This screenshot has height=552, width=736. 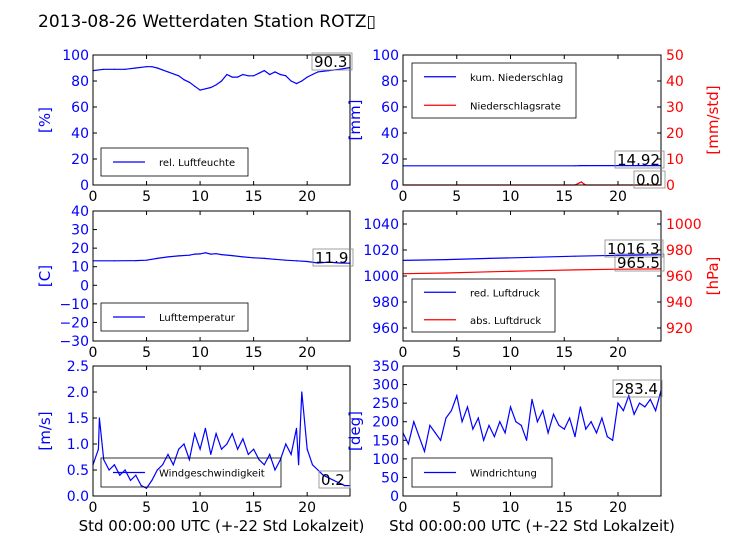 What do you see at coordinates (385, 386) in the screenshot?
I see `y-tick-label: 300` at bounding box center [385, 386].